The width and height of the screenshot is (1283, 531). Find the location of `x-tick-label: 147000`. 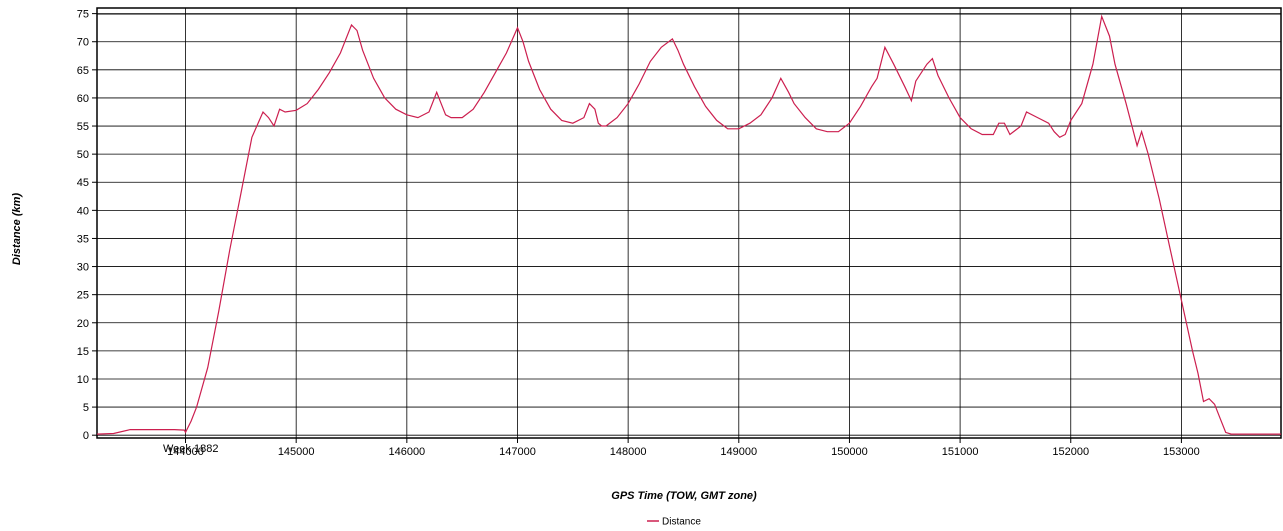

x-tick-label: 147000 is located at coordinates (517, 452).